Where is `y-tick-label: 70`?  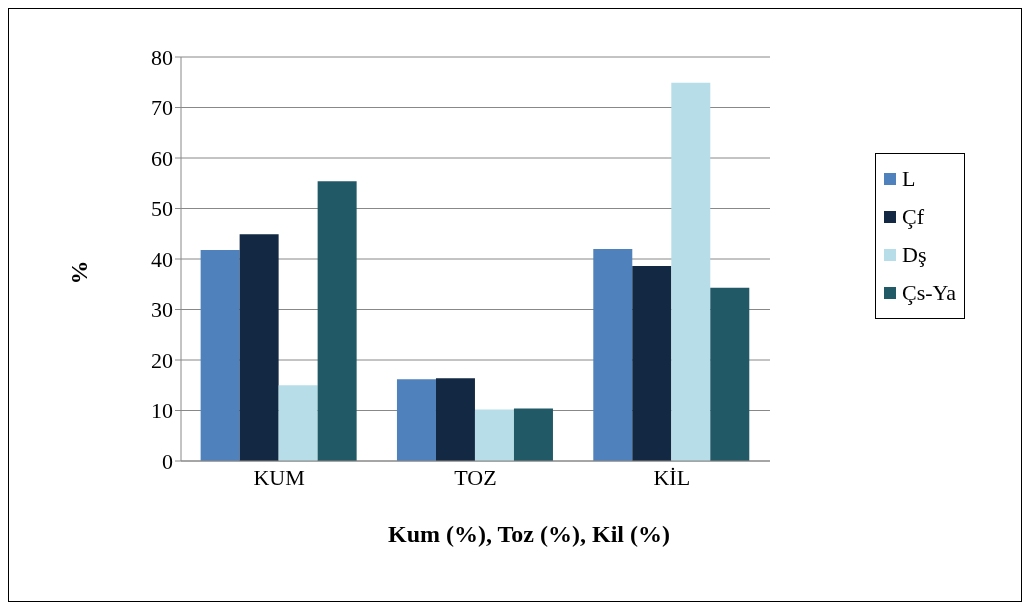
y-tick-label: 70 is located at coordinates (162, 108).